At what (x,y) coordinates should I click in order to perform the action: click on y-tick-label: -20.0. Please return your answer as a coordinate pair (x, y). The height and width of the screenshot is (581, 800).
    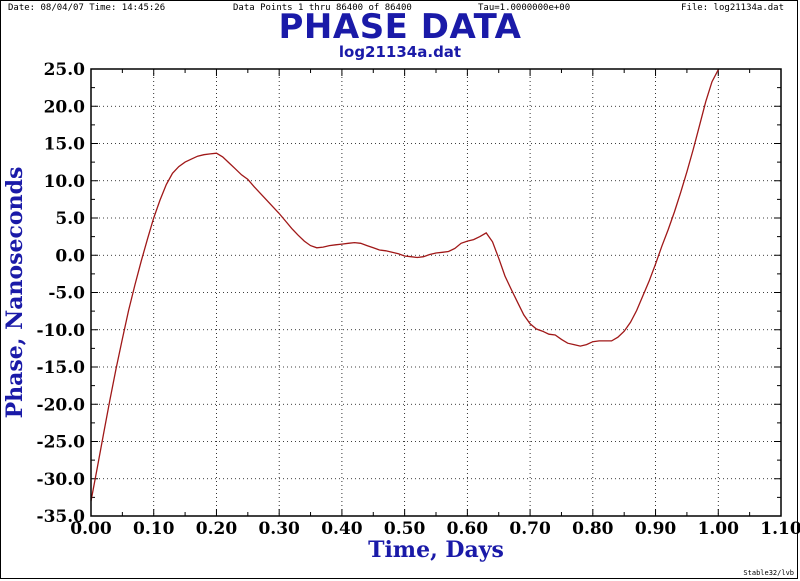
    Looking at the image, I should click on (61, 405).